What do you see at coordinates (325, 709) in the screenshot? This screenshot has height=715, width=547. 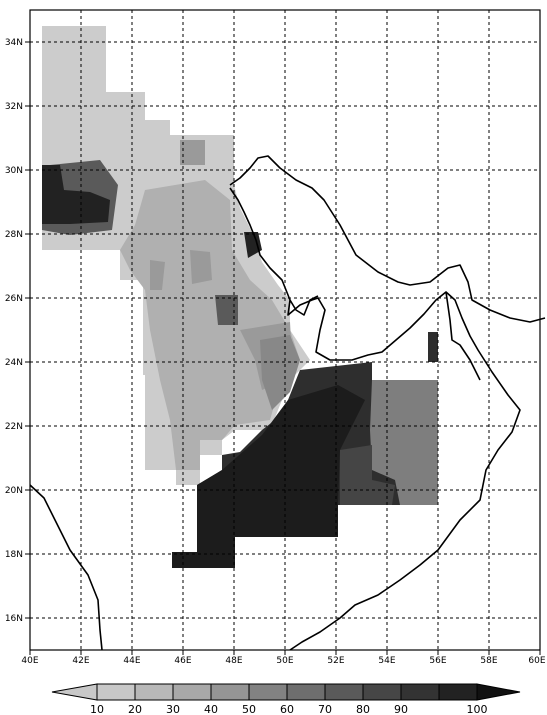 I see `colorbar-label: 70` at bounding box center [325, 709].